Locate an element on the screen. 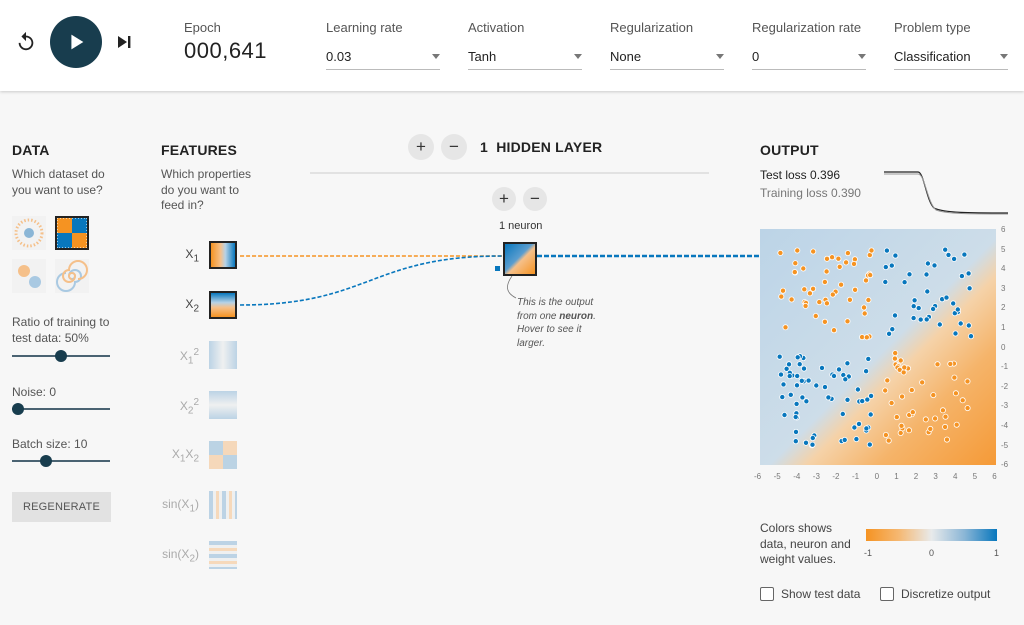 This screenshot has height=625, width=1024. epoch-label: Epoch is located at coordinates (202, 27).